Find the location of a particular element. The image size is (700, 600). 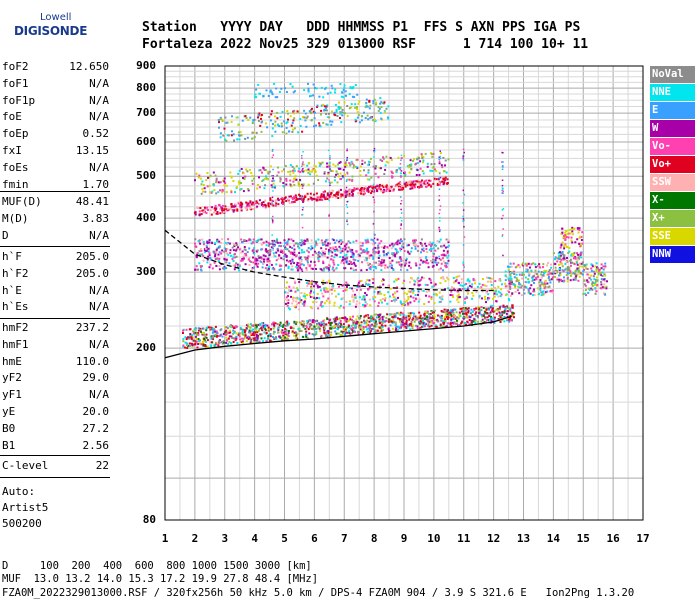

param-key: yF2 is located at coordinates (12, 378).